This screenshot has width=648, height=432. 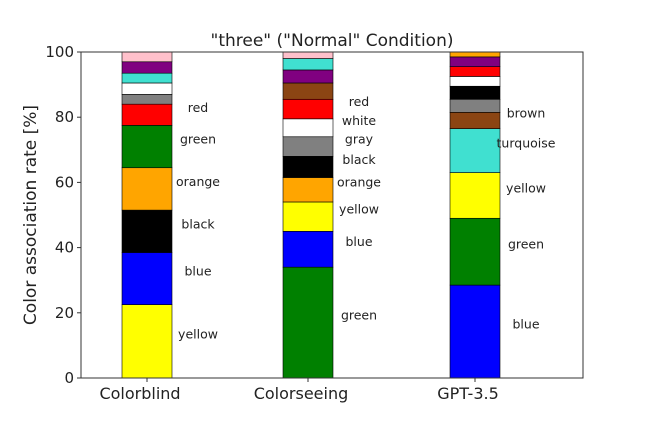 What do you see at coordinates (475, 331) in the screenshot?
I see `bar-segment-gpt-3-5-blue` at bounding box center [475, 331].